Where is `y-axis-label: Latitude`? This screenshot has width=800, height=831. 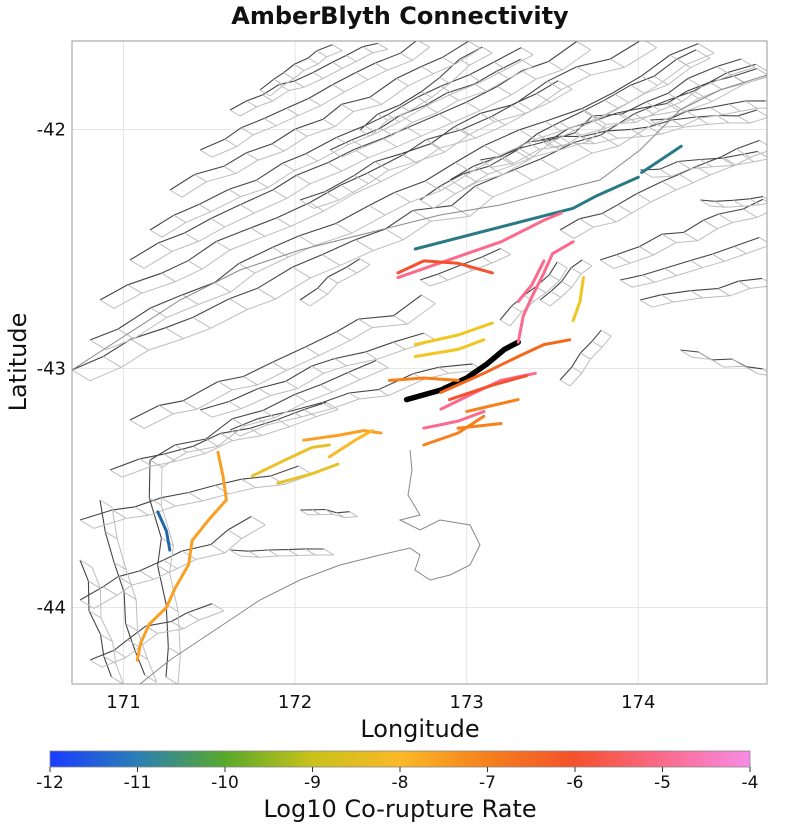
y-axis-label: Latitude is located at coordinates (18, 362).